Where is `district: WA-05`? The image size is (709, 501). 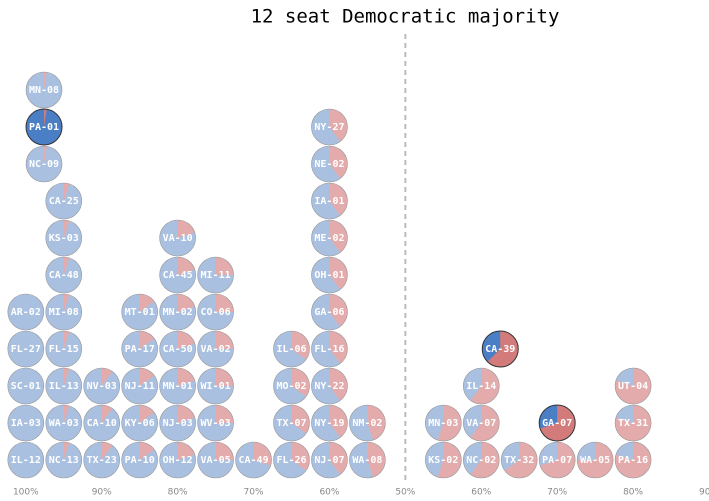
district: WA-05 is located at coordinates (595, 460).